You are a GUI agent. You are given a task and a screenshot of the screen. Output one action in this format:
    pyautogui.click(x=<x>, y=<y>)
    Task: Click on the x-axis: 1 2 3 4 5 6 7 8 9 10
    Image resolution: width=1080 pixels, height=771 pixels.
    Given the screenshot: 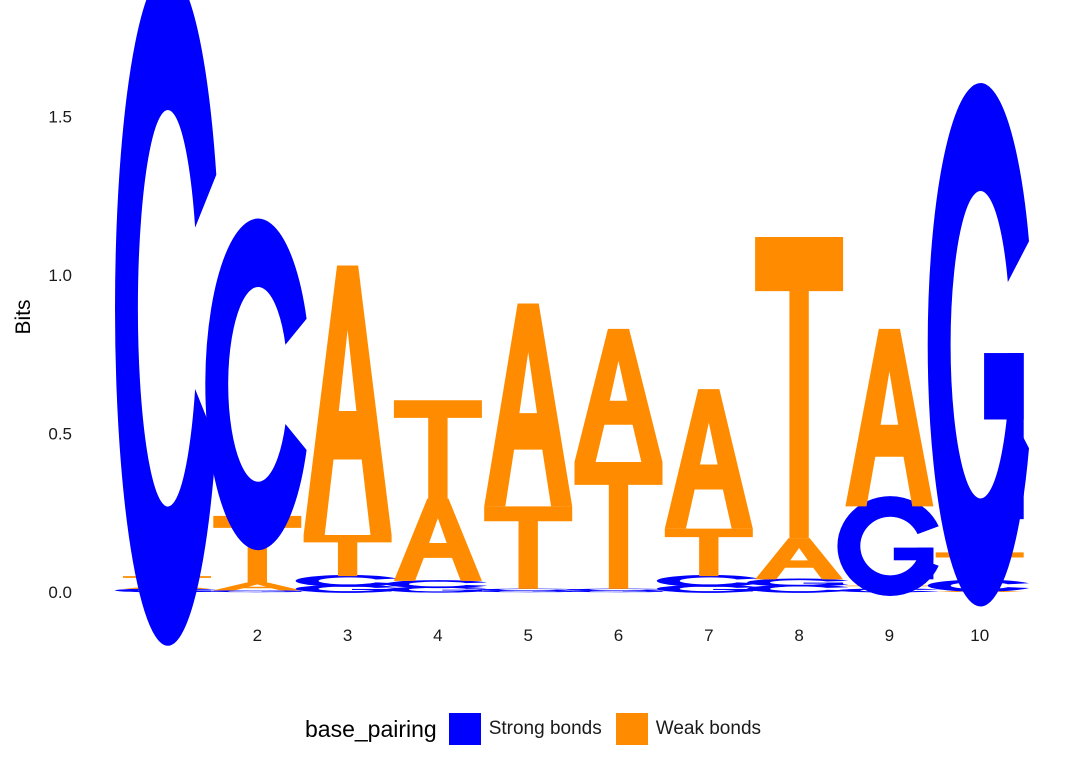 What is the action you would take?
    pyautogui.click(x=575, y=635)
    